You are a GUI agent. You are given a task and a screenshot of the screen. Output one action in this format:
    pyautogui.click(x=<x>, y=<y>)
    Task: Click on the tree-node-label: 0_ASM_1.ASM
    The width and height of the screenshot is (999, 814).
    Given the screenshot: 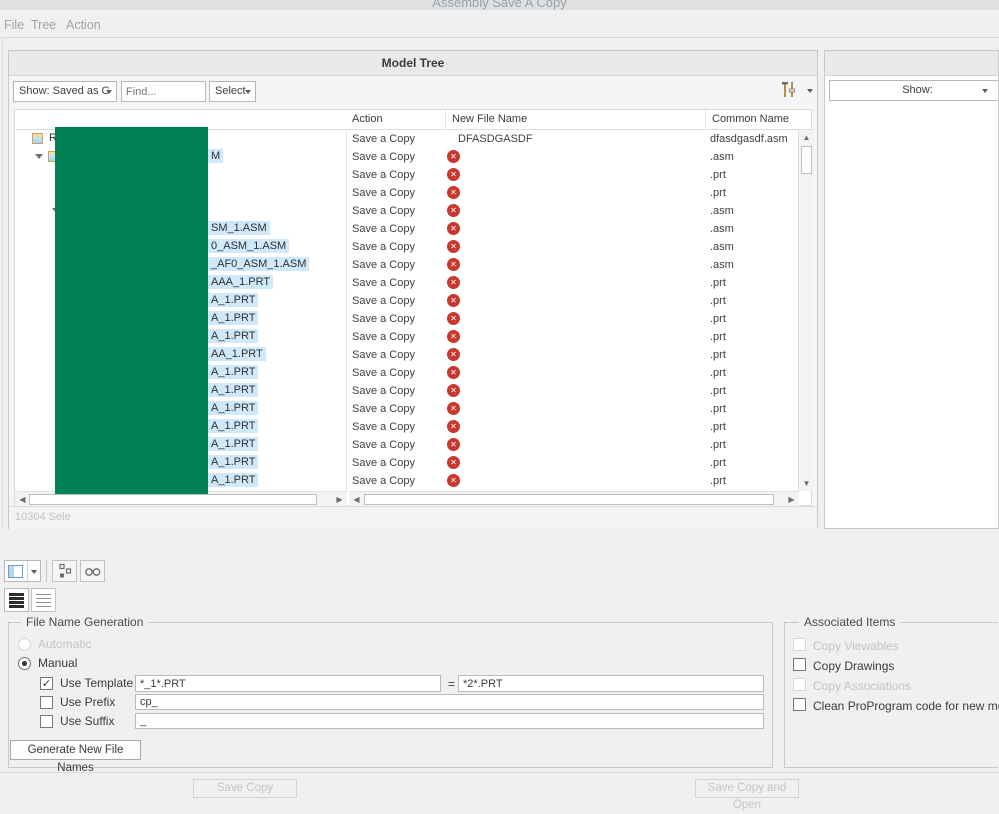 What is the action you would take?
    pyautogui.click(x=249, y=246)
    